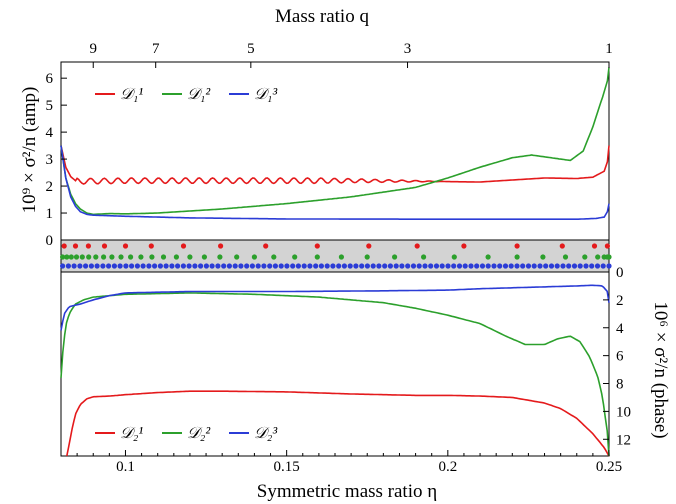 Image resolution: width=676 pixels, height=504 pixels. I want to click on x-tick-label: 0.25, so click(609, 467).